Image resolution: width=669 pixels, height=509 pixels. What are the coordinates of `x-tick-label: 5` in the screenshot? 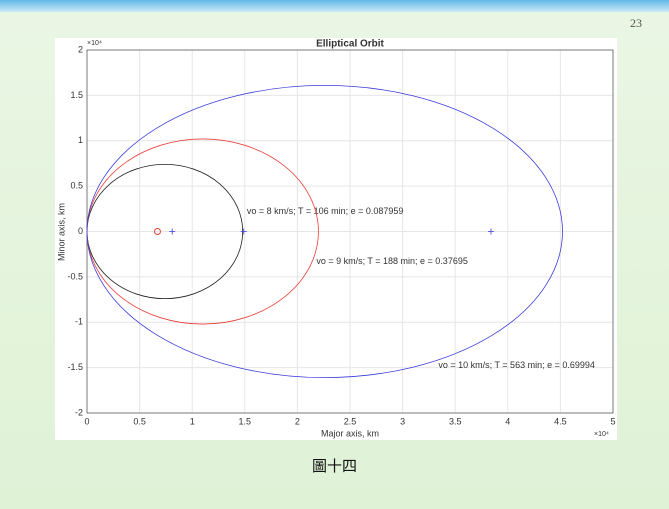 It's located at (612, 421).